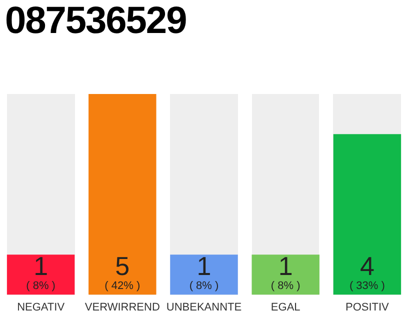  Describe the element at coordinates (367, 265) in the screenshot. I see `data-label: 4` at that location.